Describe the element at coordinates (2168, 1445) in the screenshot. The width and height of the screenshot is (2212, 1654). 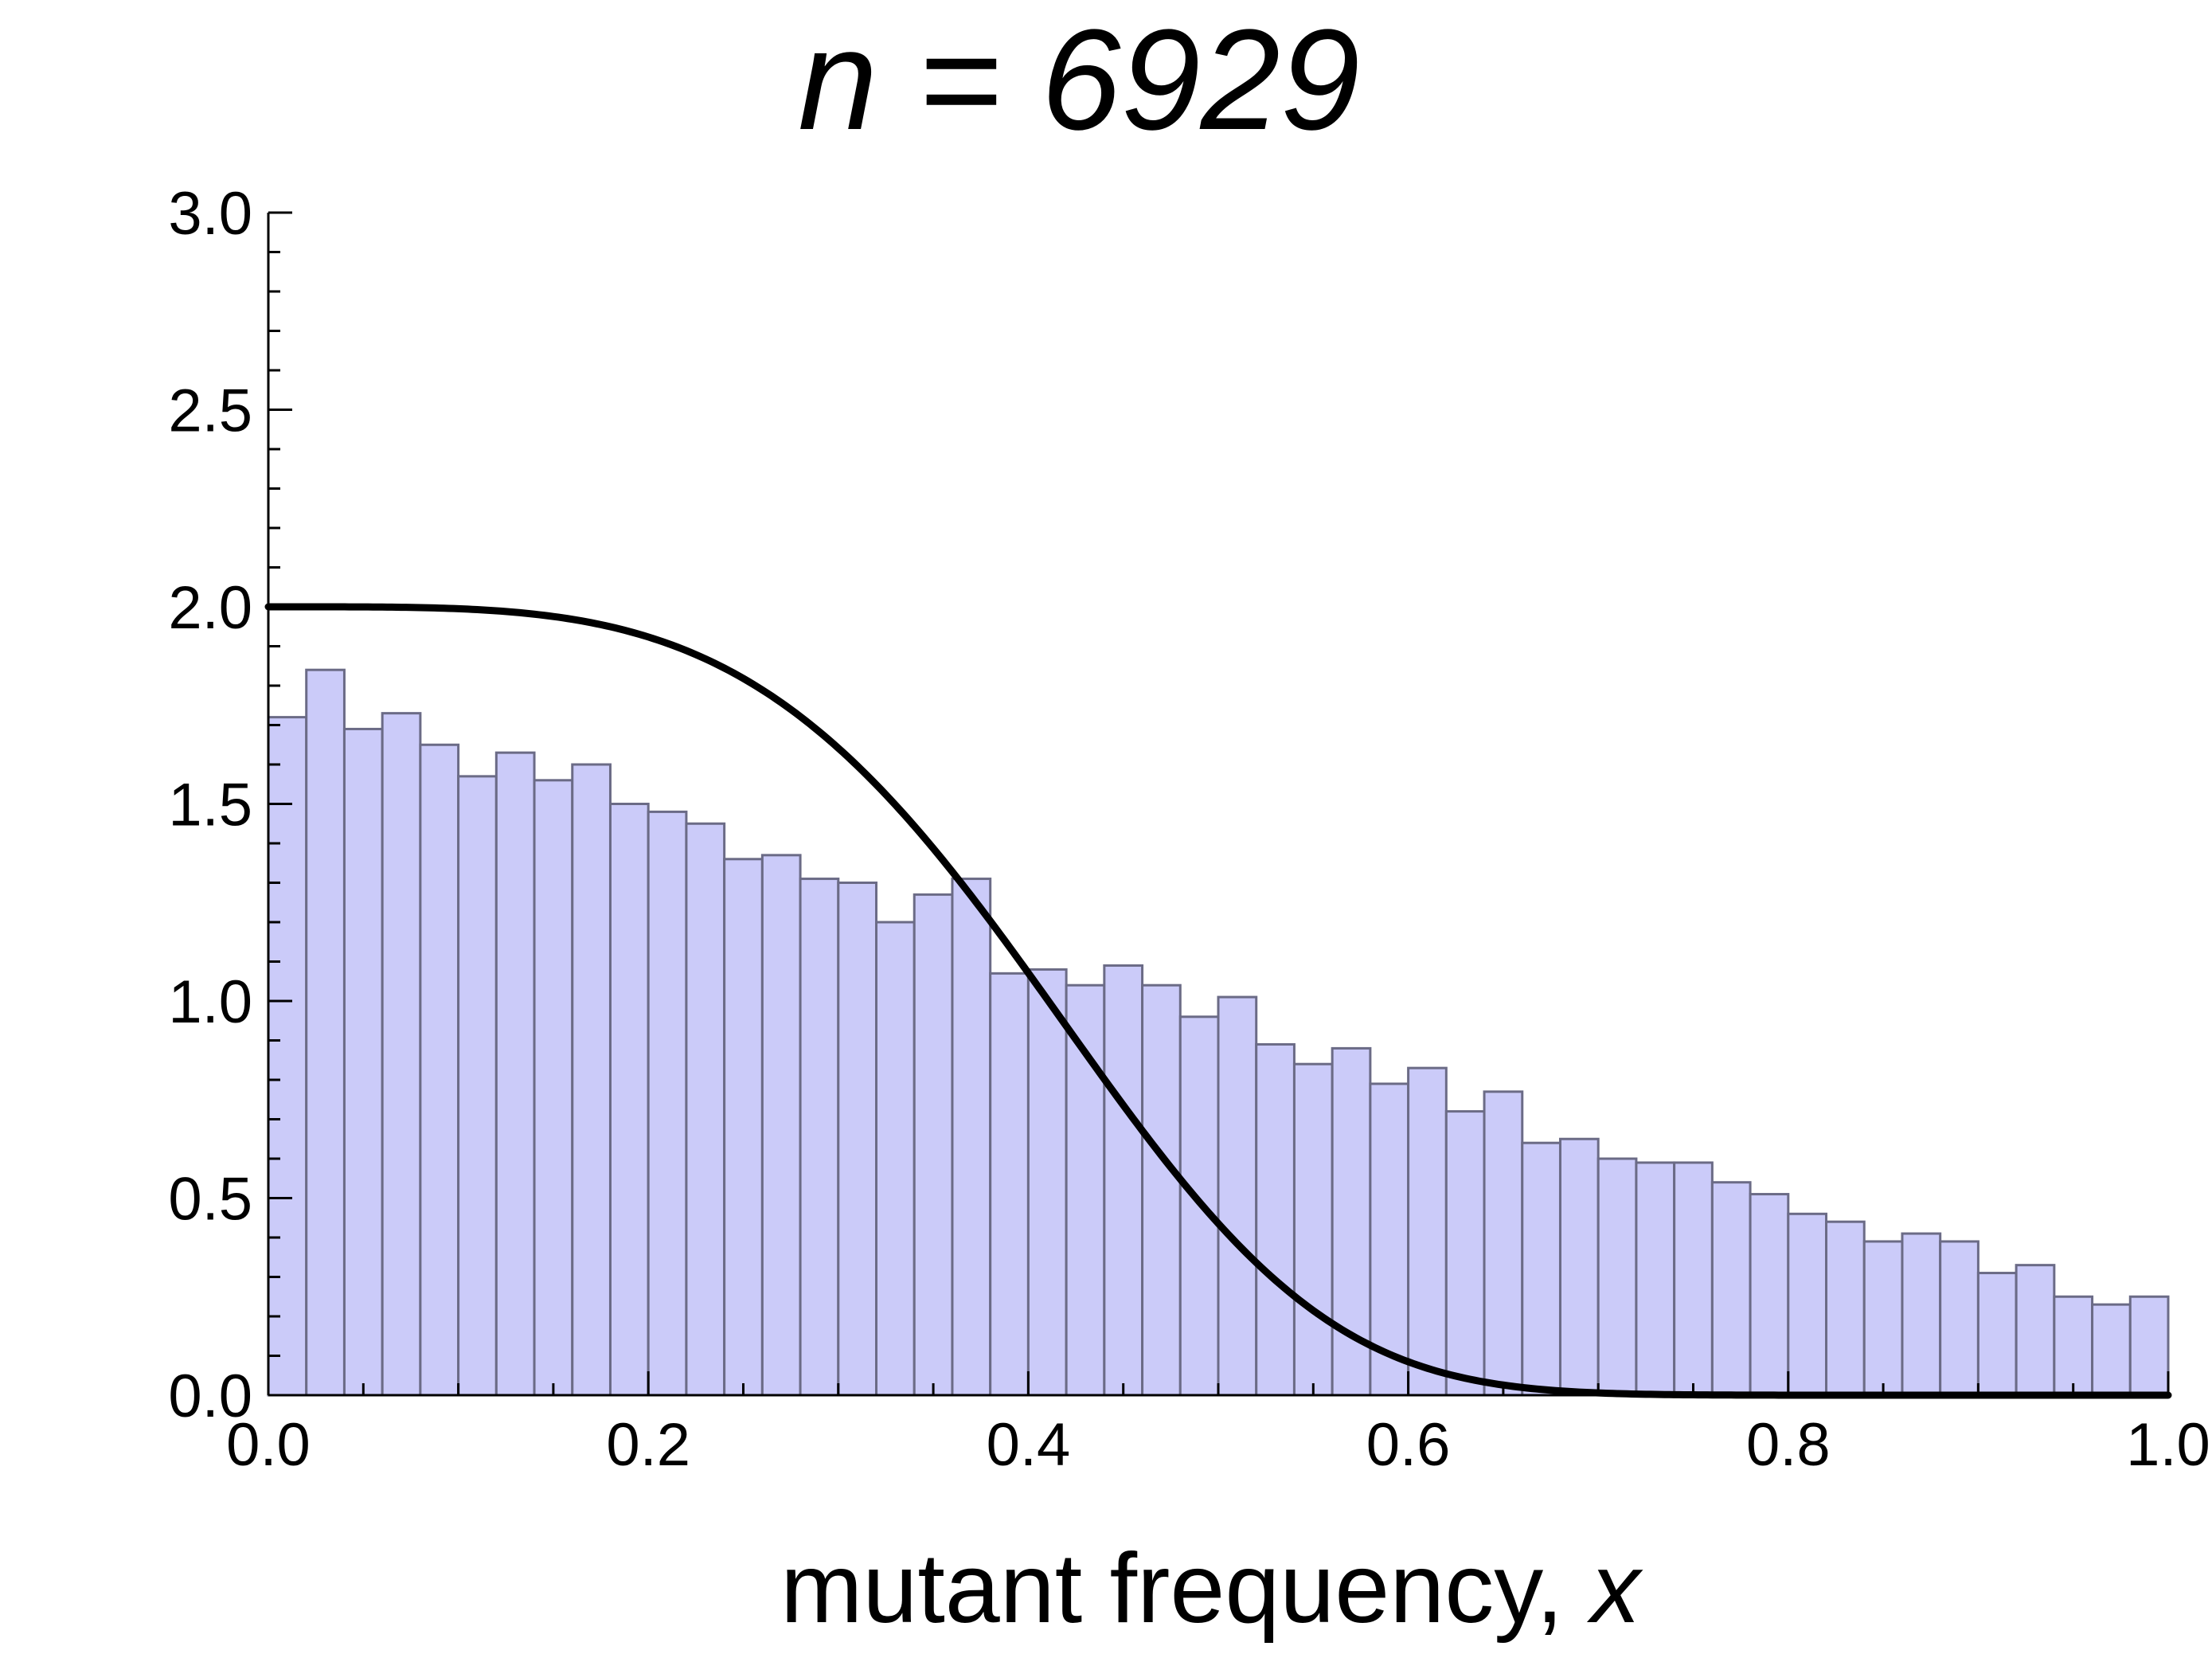
I see `x-tick-label: 1.0` at that location.